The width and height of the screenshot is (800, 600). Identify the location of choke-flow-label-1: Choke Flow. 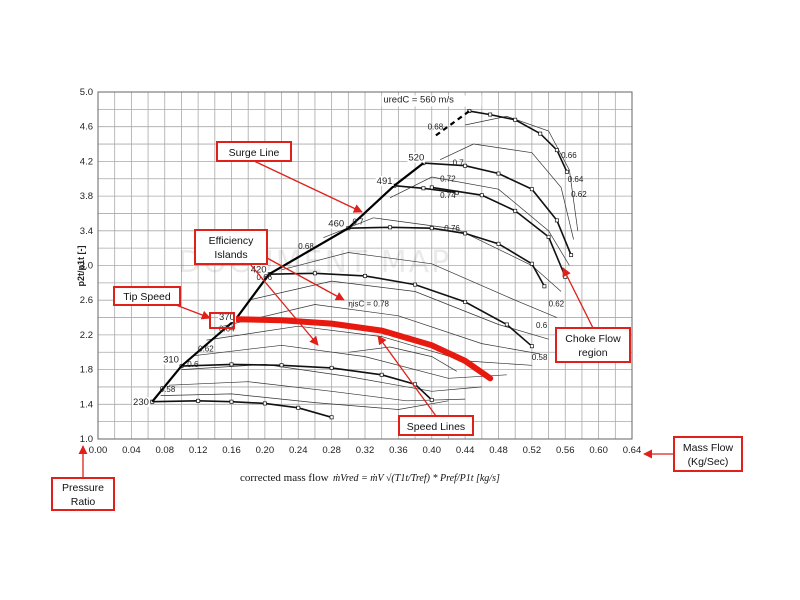
(593, 339).